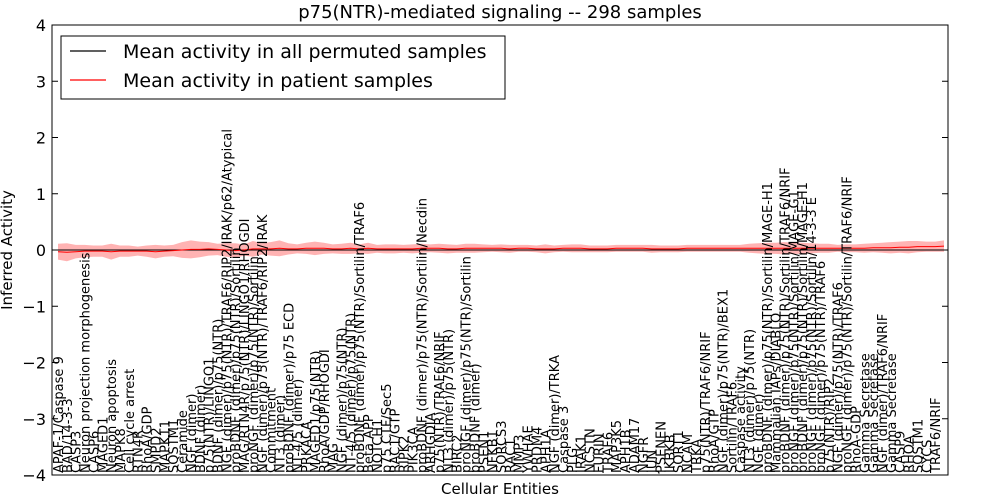 Image resolution: width=1000 pixels, height=500 pixels. What do you see at coordinates (839, 377) in the screenshot?
I see `x-tick-label: NGF (dimer)/p75(NTR)/TRAF6` at bounding box center [839, 377].